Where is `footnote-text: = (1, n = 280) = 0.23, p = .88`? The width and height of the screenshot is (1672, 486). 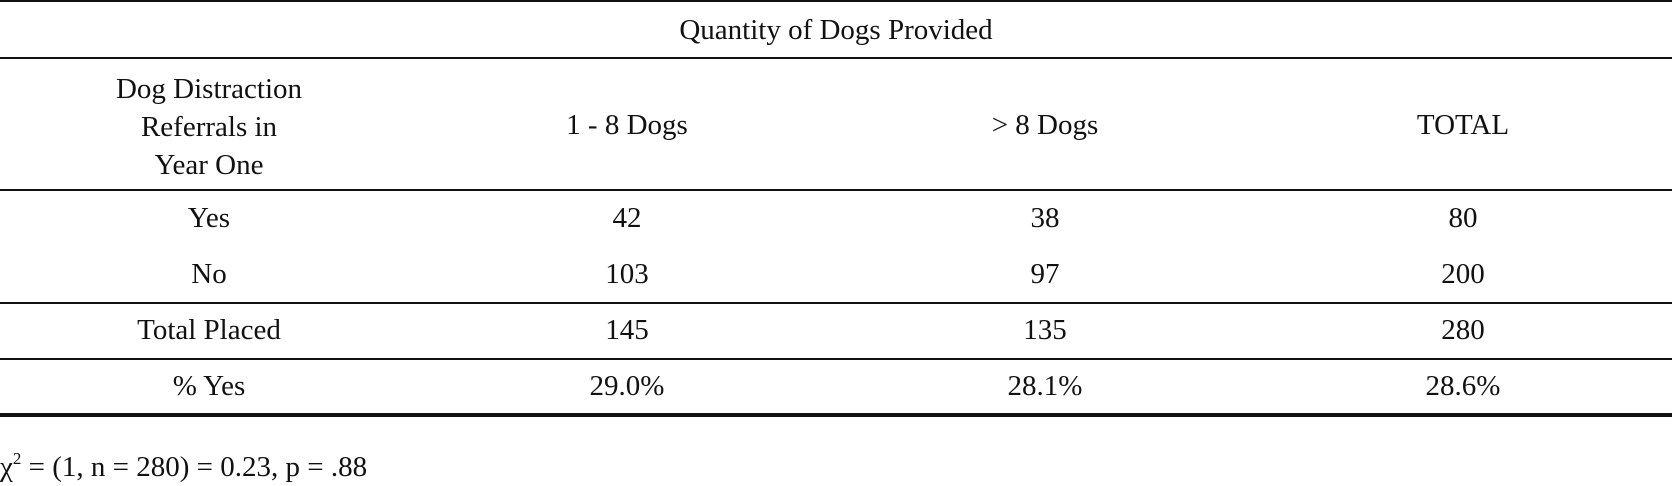
footnote-text: = (1, n = 280) = 0.23, p = .88 is located at coordinates (194, 467).